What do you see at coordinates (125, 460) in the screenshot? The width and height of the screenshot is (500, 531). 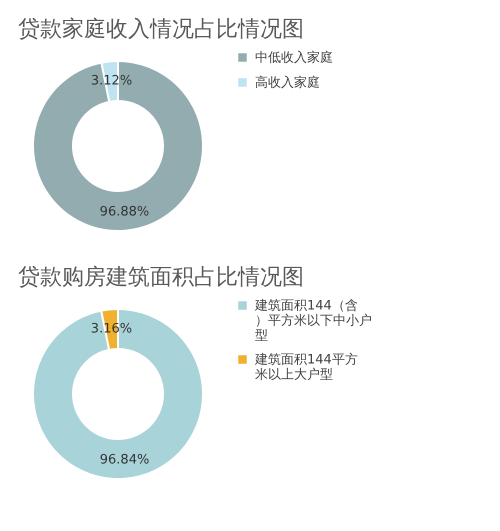 I see `data-label: 96.84%` at bounding box center [125, 460].